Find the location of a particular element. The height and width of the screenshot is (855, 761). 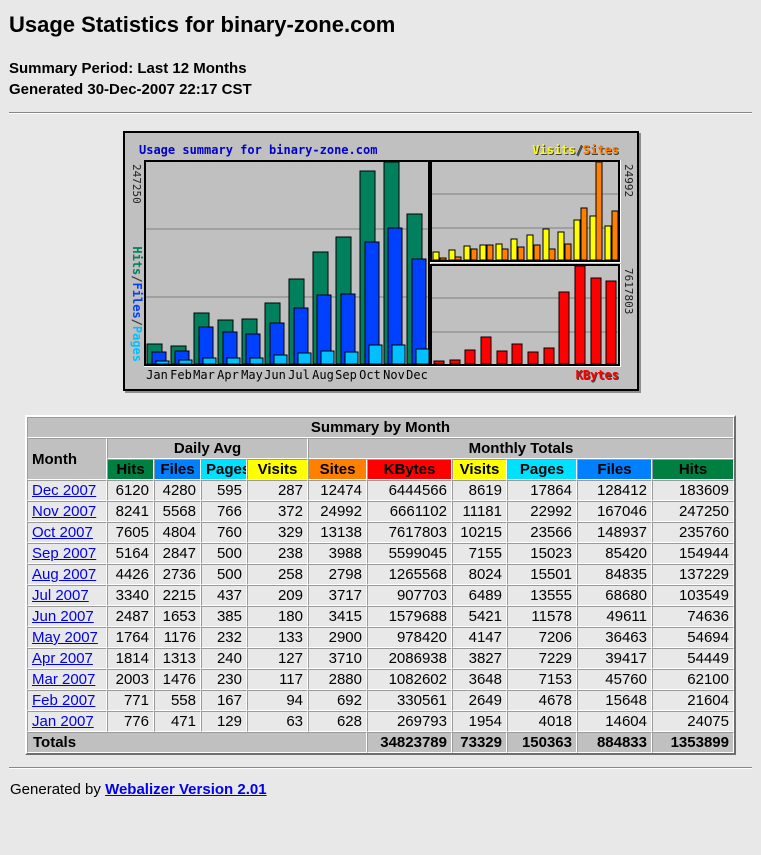

value-cell: 6661102 is located at coordinates (409, 511).